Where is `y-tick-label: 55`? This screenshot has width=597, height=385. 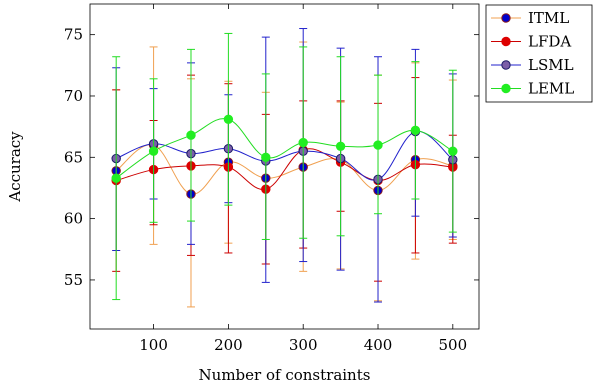 y-tick-label: 55 is located at coordinates (73, 280).